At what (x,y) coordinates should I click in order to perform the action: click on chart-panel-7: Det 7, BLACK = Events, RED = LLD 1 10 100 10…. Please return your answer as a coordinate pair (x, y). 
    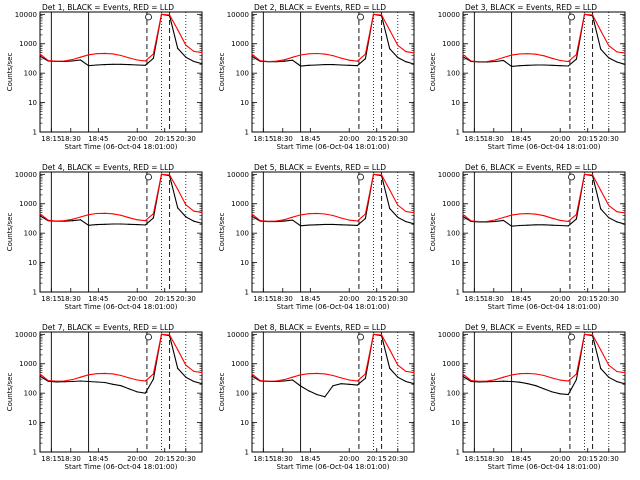
    Looking at the image, I should click on (104, 397).